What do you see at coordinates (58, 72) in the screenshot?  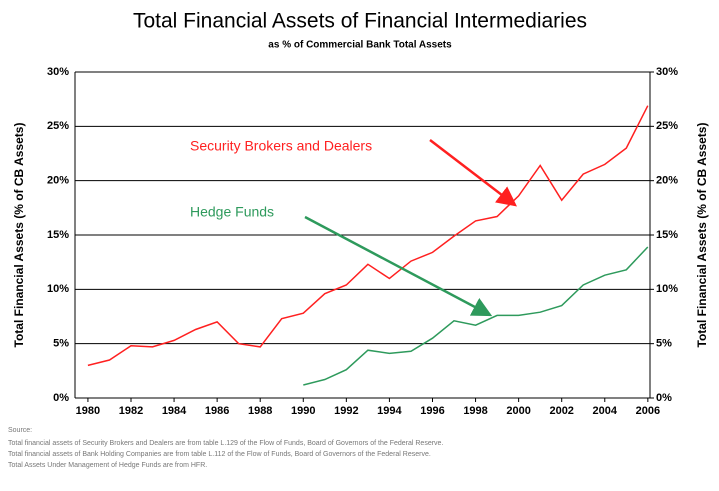 I see `y-tick-label: 30%` at bounding box center [58, 72].